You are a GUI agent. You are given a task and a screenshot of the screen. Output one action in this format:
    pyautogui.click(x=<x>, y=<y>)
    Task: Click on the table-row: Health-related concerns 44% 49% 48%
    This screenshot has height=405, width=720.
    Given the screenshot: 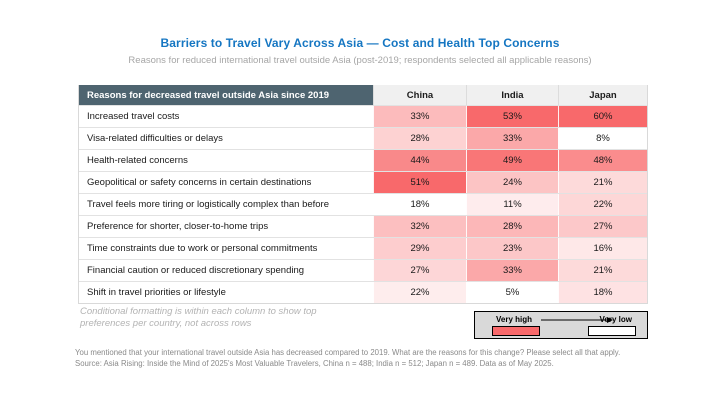 What is the action you would take?
    pyautogui.click(x=363, y=160)
    